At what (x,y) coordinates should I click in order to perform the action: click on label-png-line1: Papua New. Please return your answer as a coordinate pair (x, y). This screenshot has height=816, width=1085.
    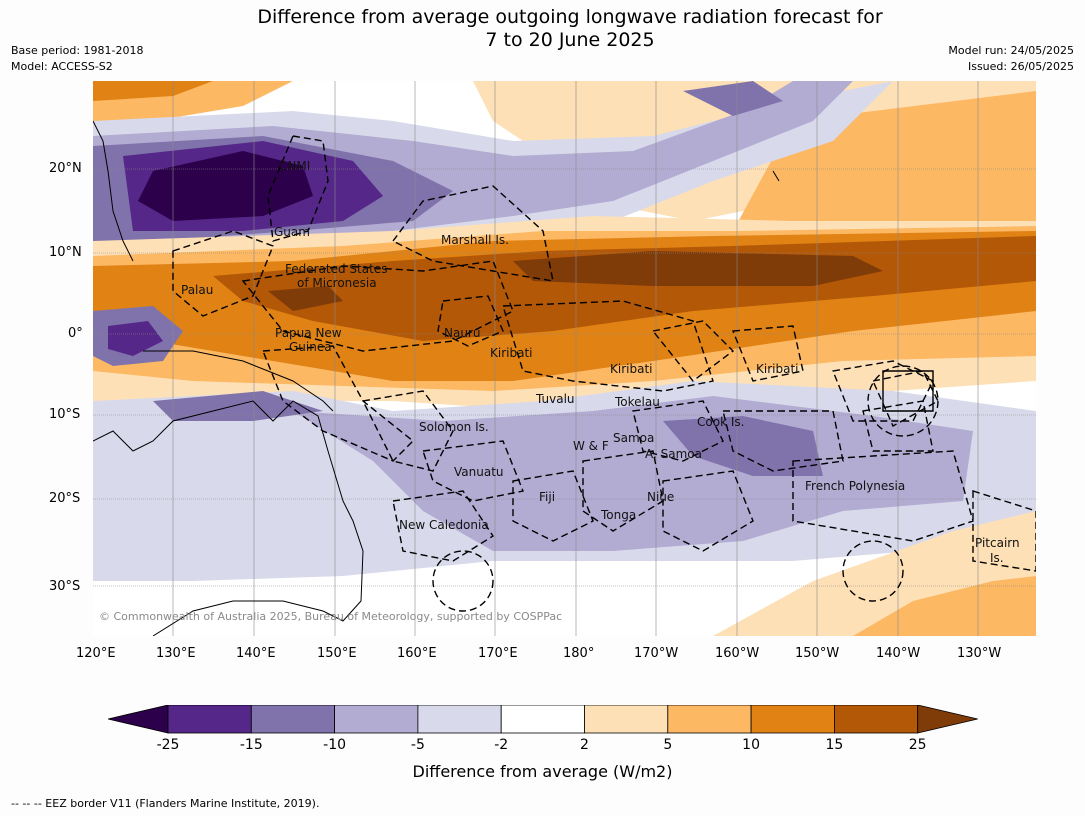
    Looking at the image, I should click on (308, 333).